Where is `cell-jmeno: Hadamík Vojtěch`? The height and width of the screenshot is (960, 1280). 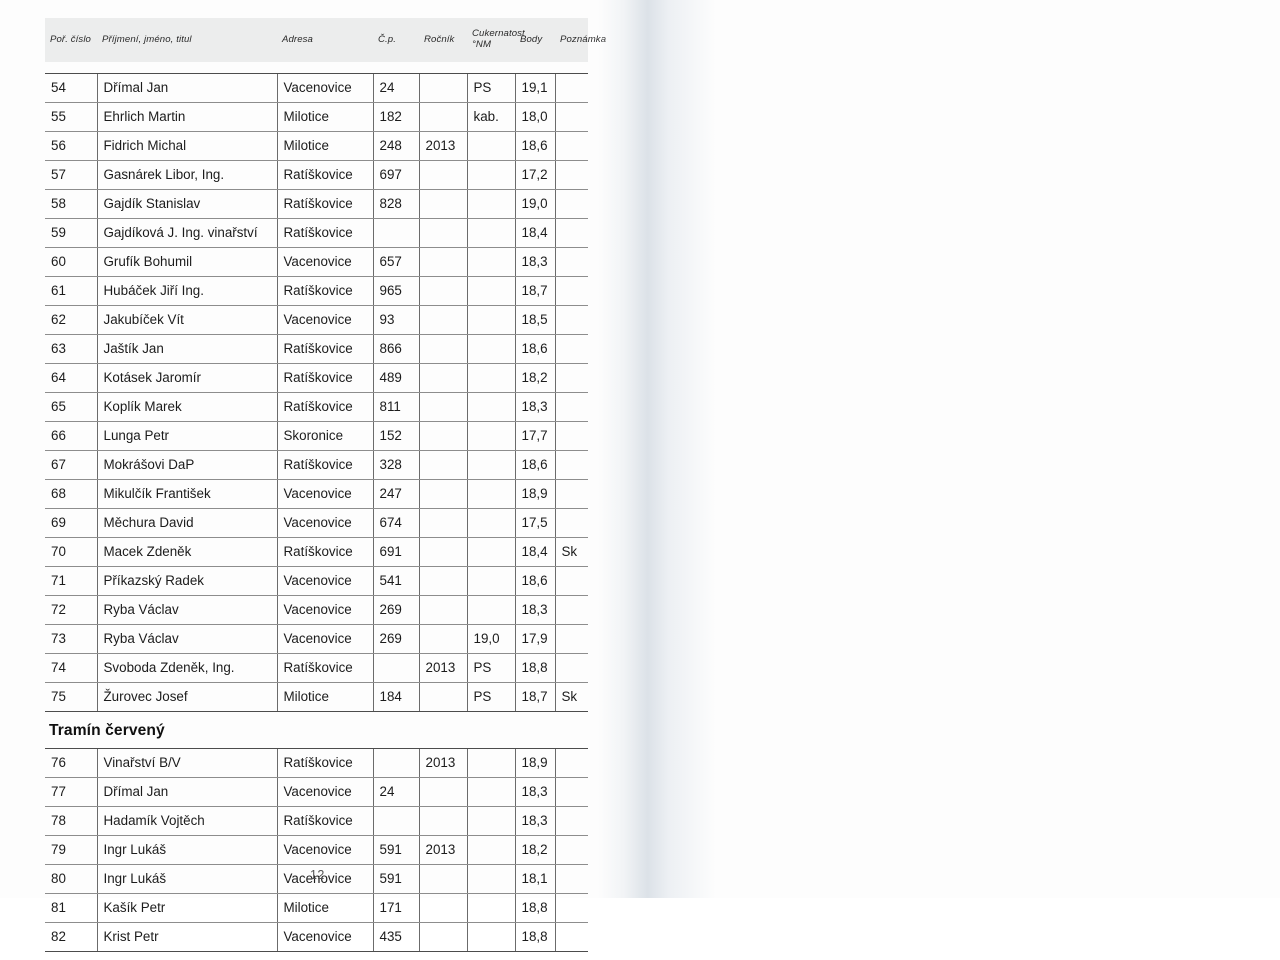 cell-jmeno: Hadamík Vojtěch is located at coordinates (187, 821).